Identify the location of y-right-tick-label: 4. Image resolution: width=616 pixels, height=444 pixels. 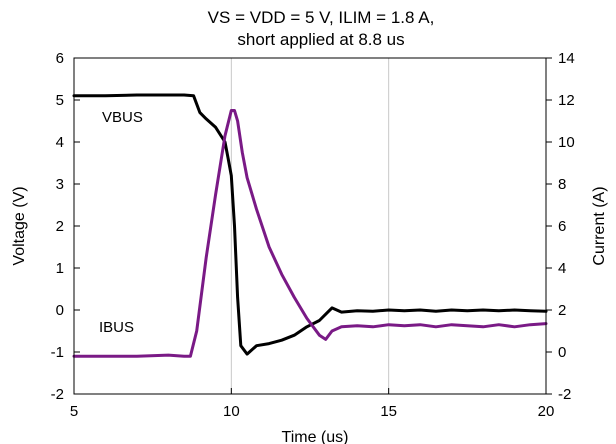
(562, 268).